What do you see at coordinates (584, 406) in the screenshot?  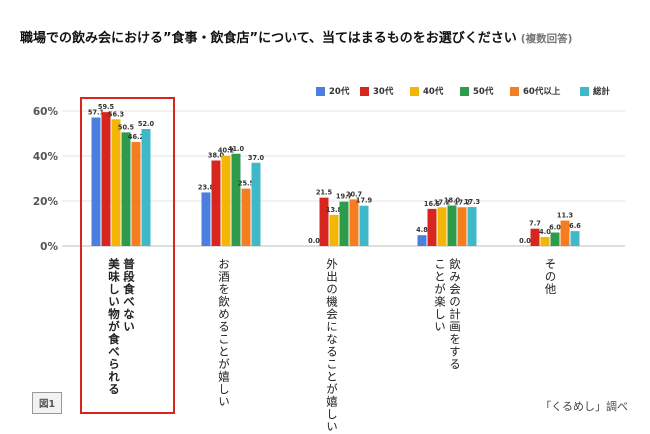 I see `source-note: 「くるめし」調べ` at bounding box center [584, 406].